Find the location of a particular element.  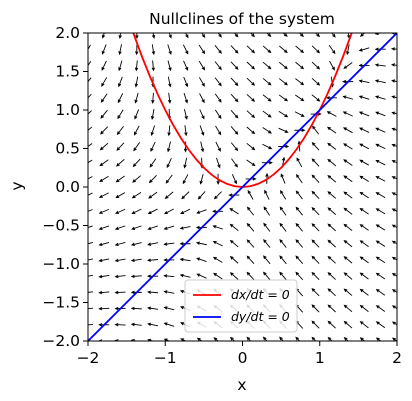

y-tick-label: 1.0 is located at coordinates (67, 110).